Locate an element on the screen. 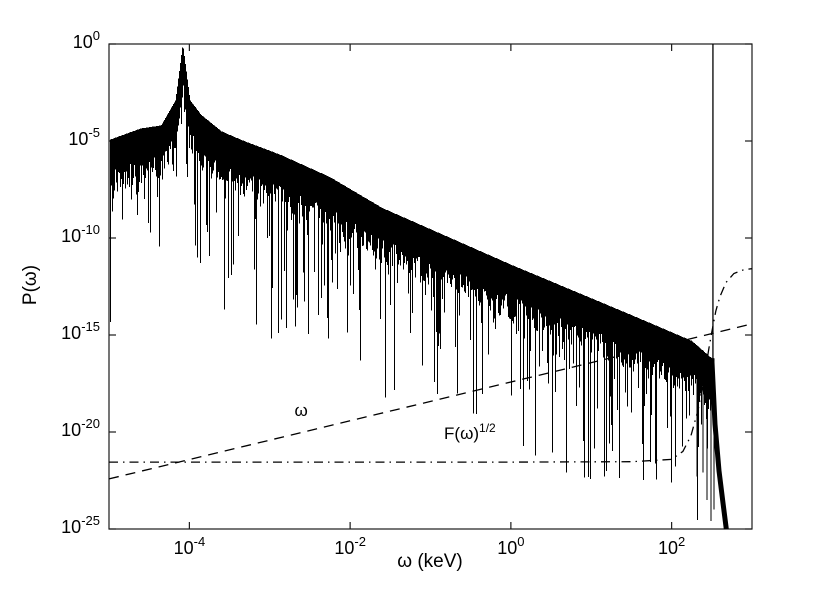  spectrum-cutoff is located at coordinates (719, 444).